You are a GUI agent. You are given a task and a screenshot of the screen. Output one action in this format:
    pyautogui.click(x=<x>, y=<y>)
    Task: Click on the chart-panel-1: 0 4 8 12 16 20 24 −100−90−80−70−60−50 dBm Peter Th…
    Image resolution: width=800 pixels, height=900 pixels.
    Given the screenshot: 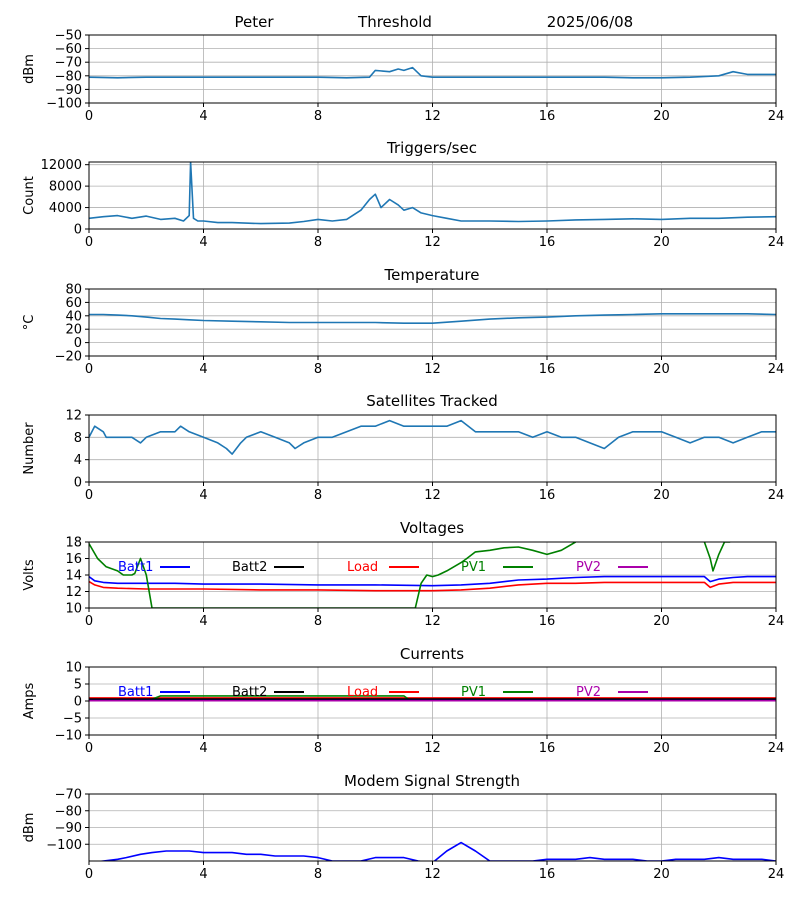 What is the action you would take?
    pyautogui.click(x=403, y=68)
    